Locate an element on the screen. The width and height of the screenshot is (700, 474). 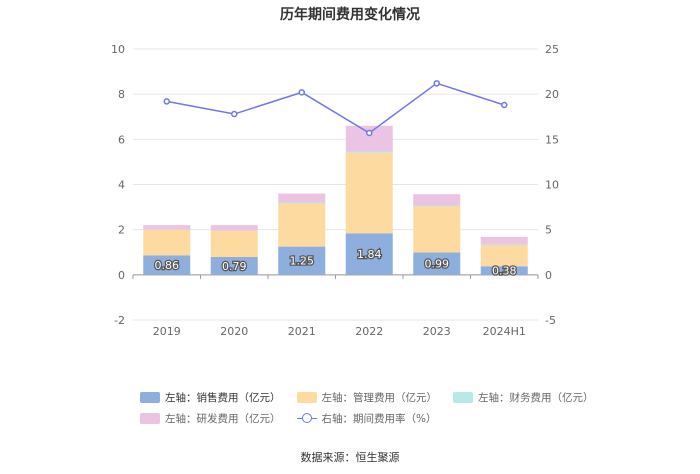
legend-label-expense-rate: 右轴：期间费用率（%） is located at coordinates (379, 418).